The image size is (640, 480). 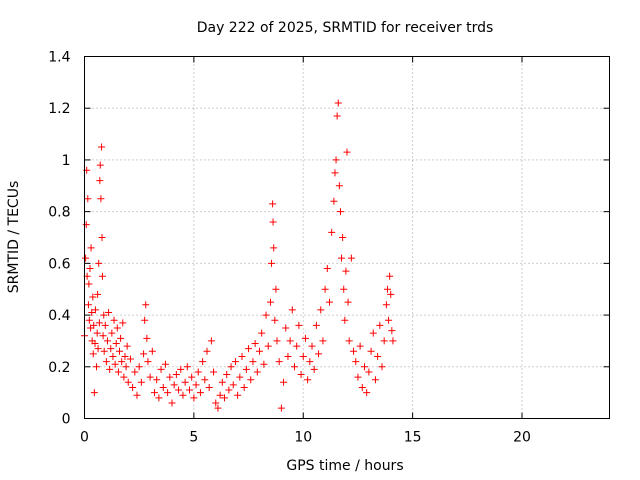 I want to click on x-tick-label: 5, so click(x=193, y=438).